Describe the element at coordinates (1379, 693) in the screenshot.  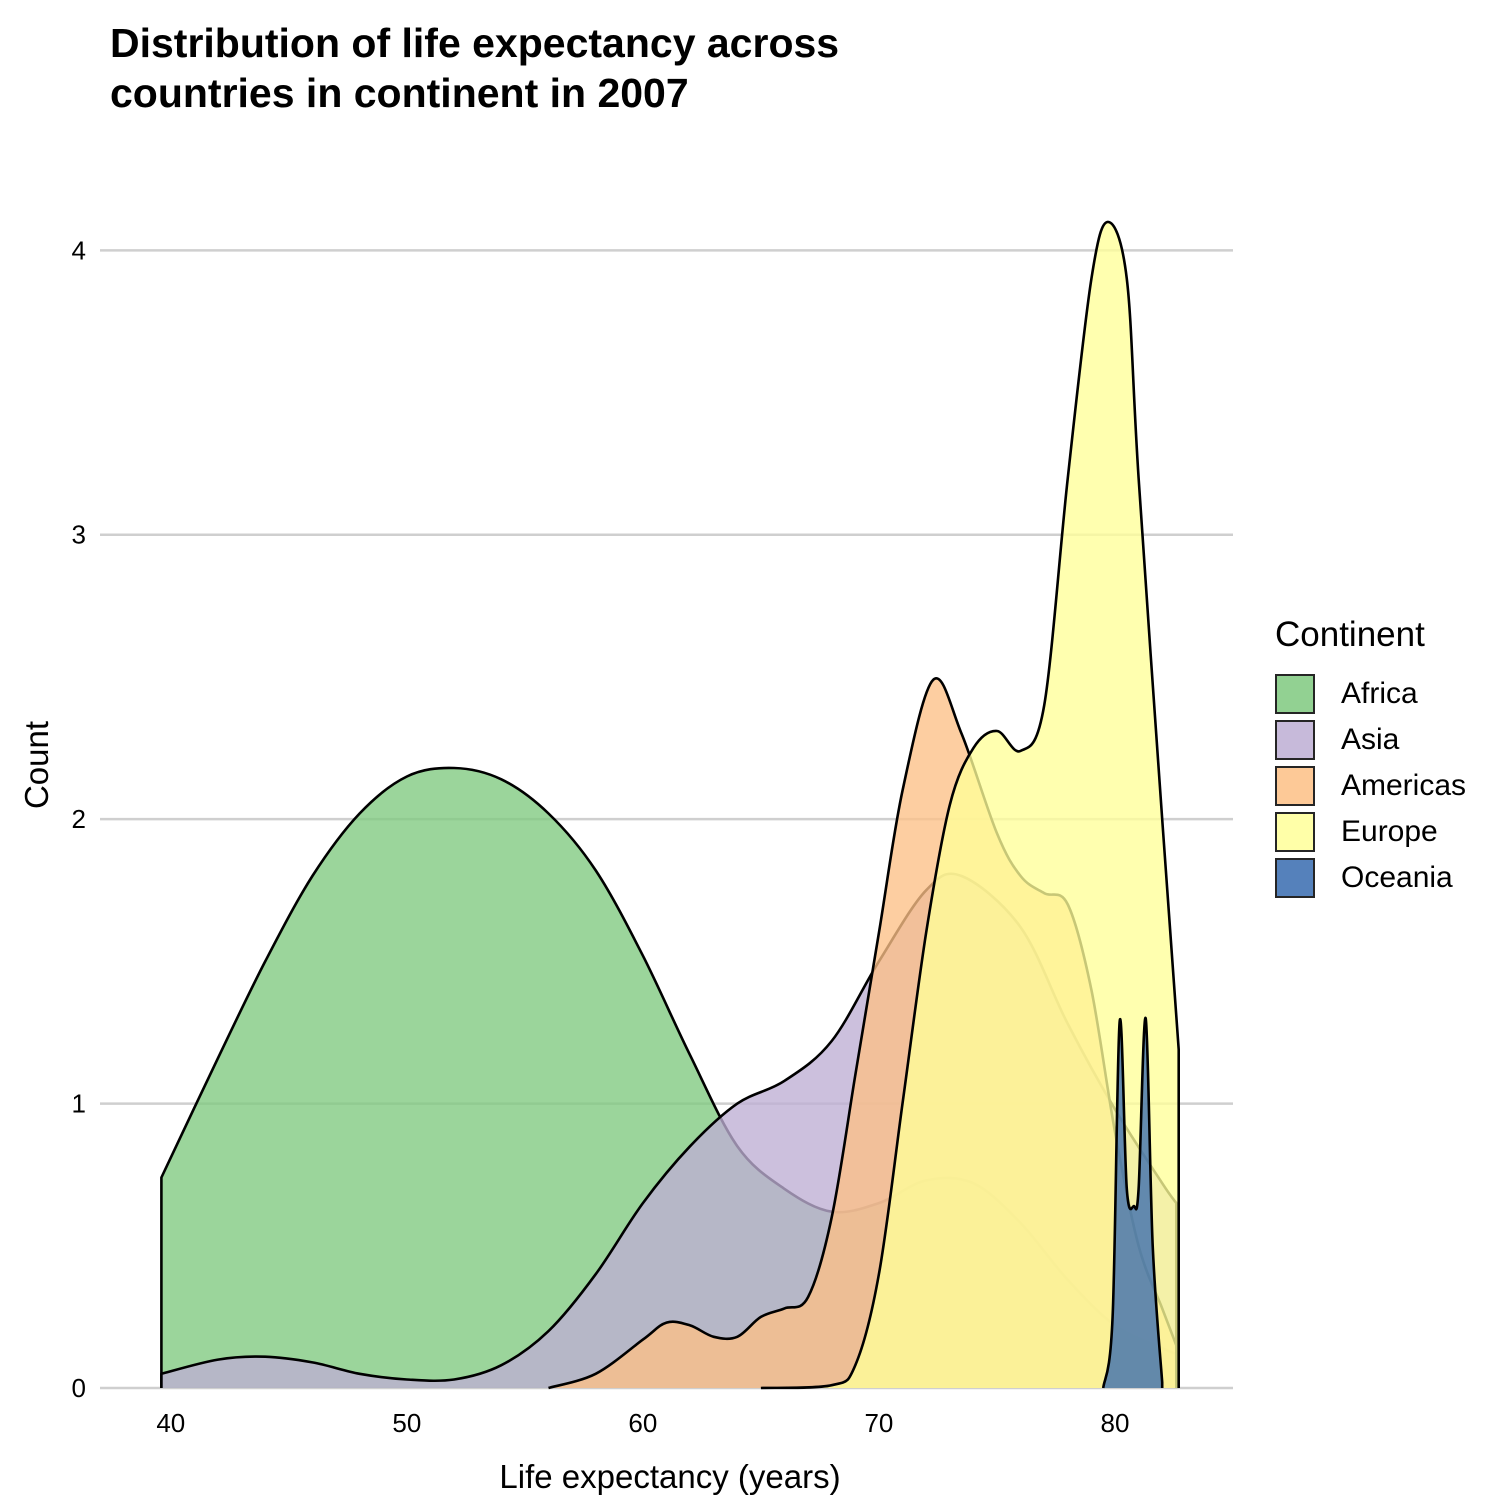
I see `legend-label-africa: Africa` at that location.